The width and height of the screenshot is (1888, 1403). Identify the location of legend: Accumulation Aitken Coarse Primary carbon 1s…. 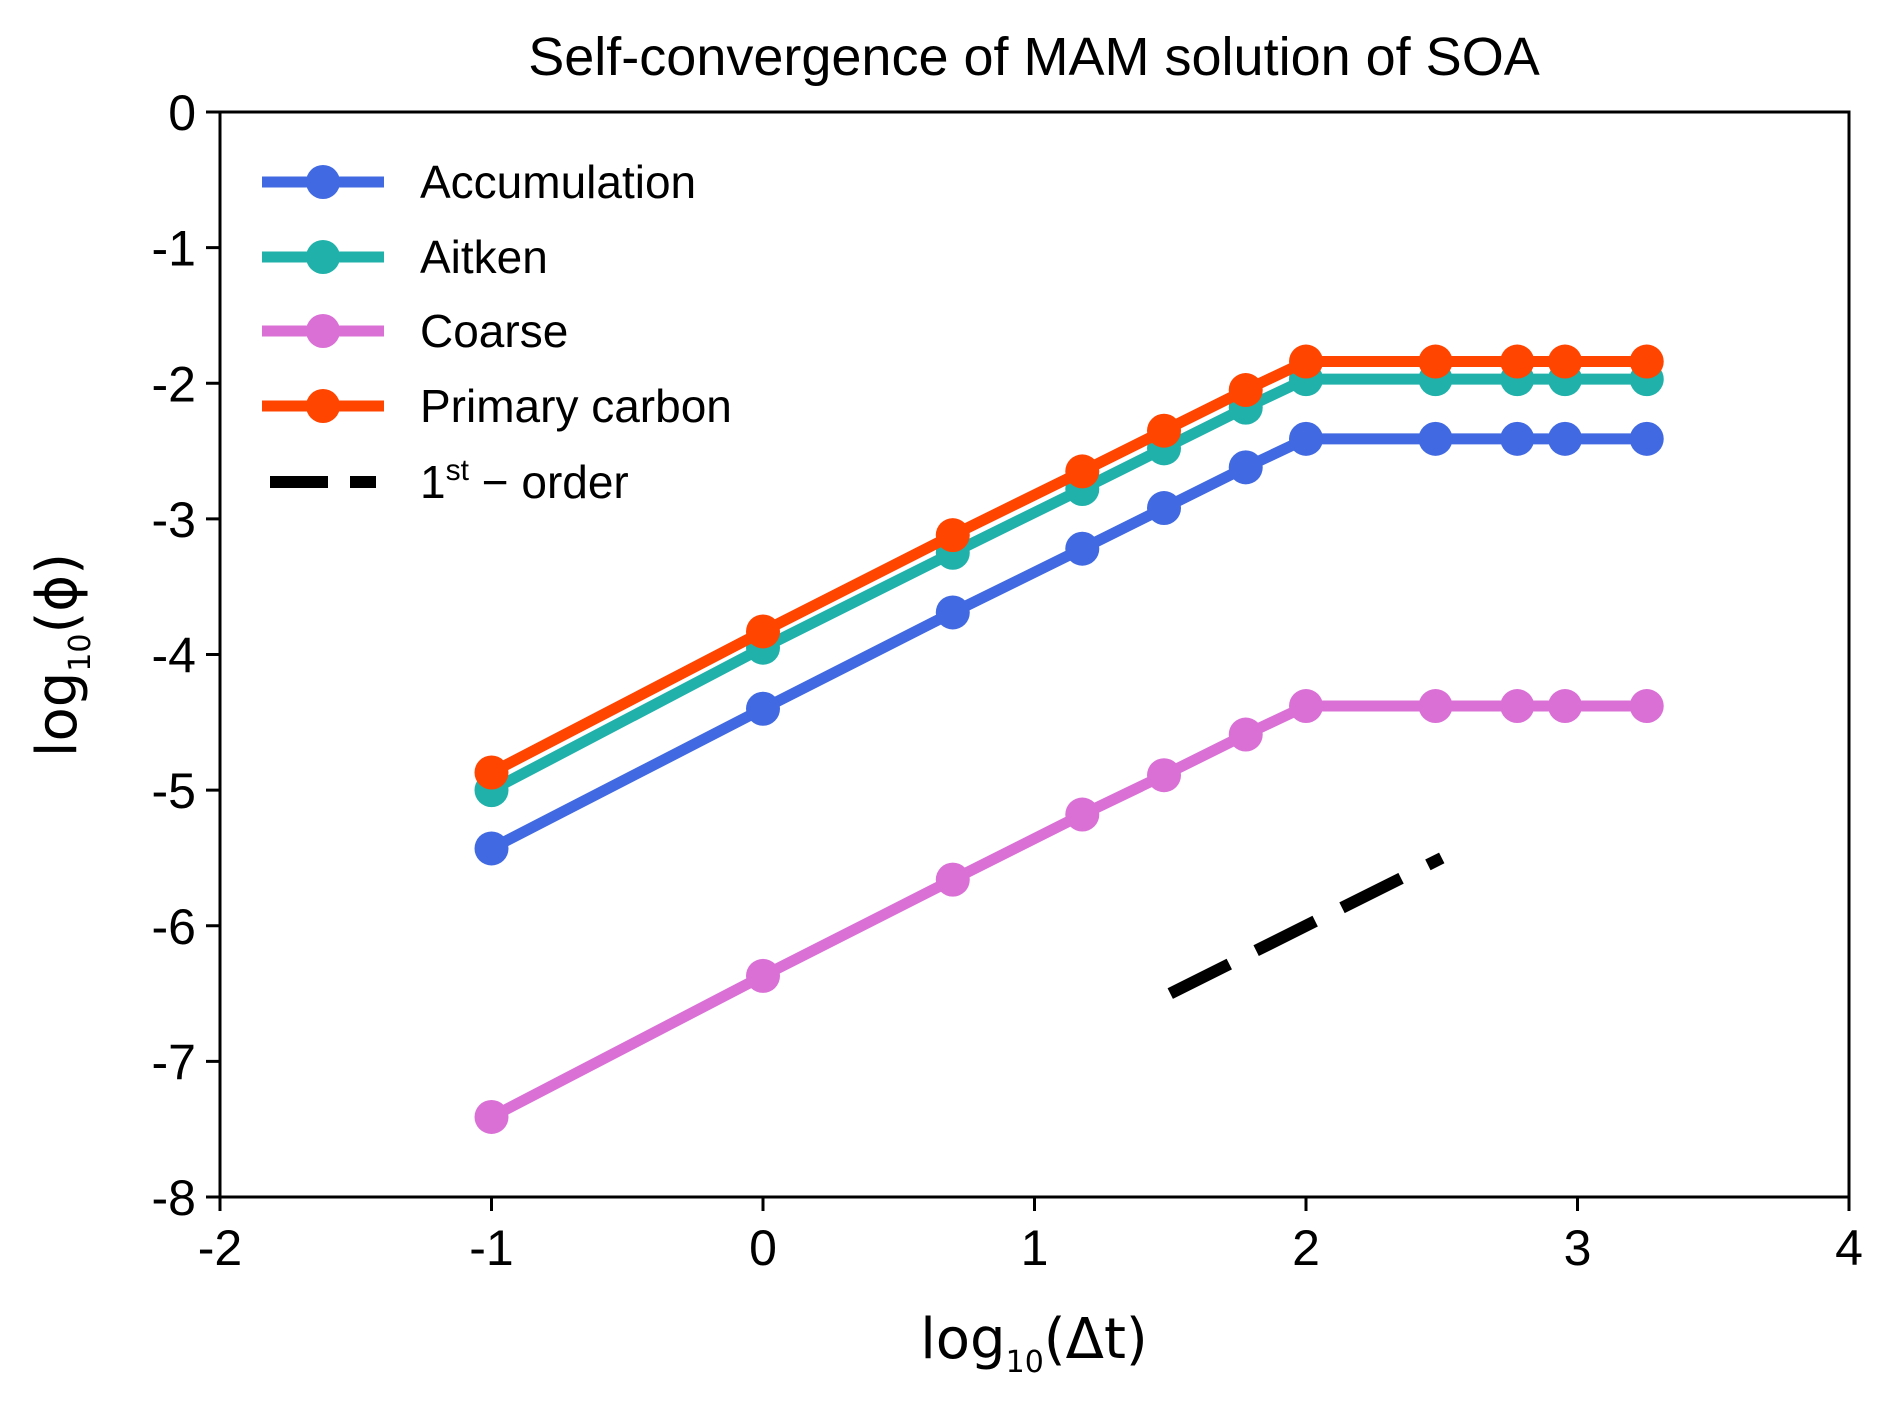
(497, 332).